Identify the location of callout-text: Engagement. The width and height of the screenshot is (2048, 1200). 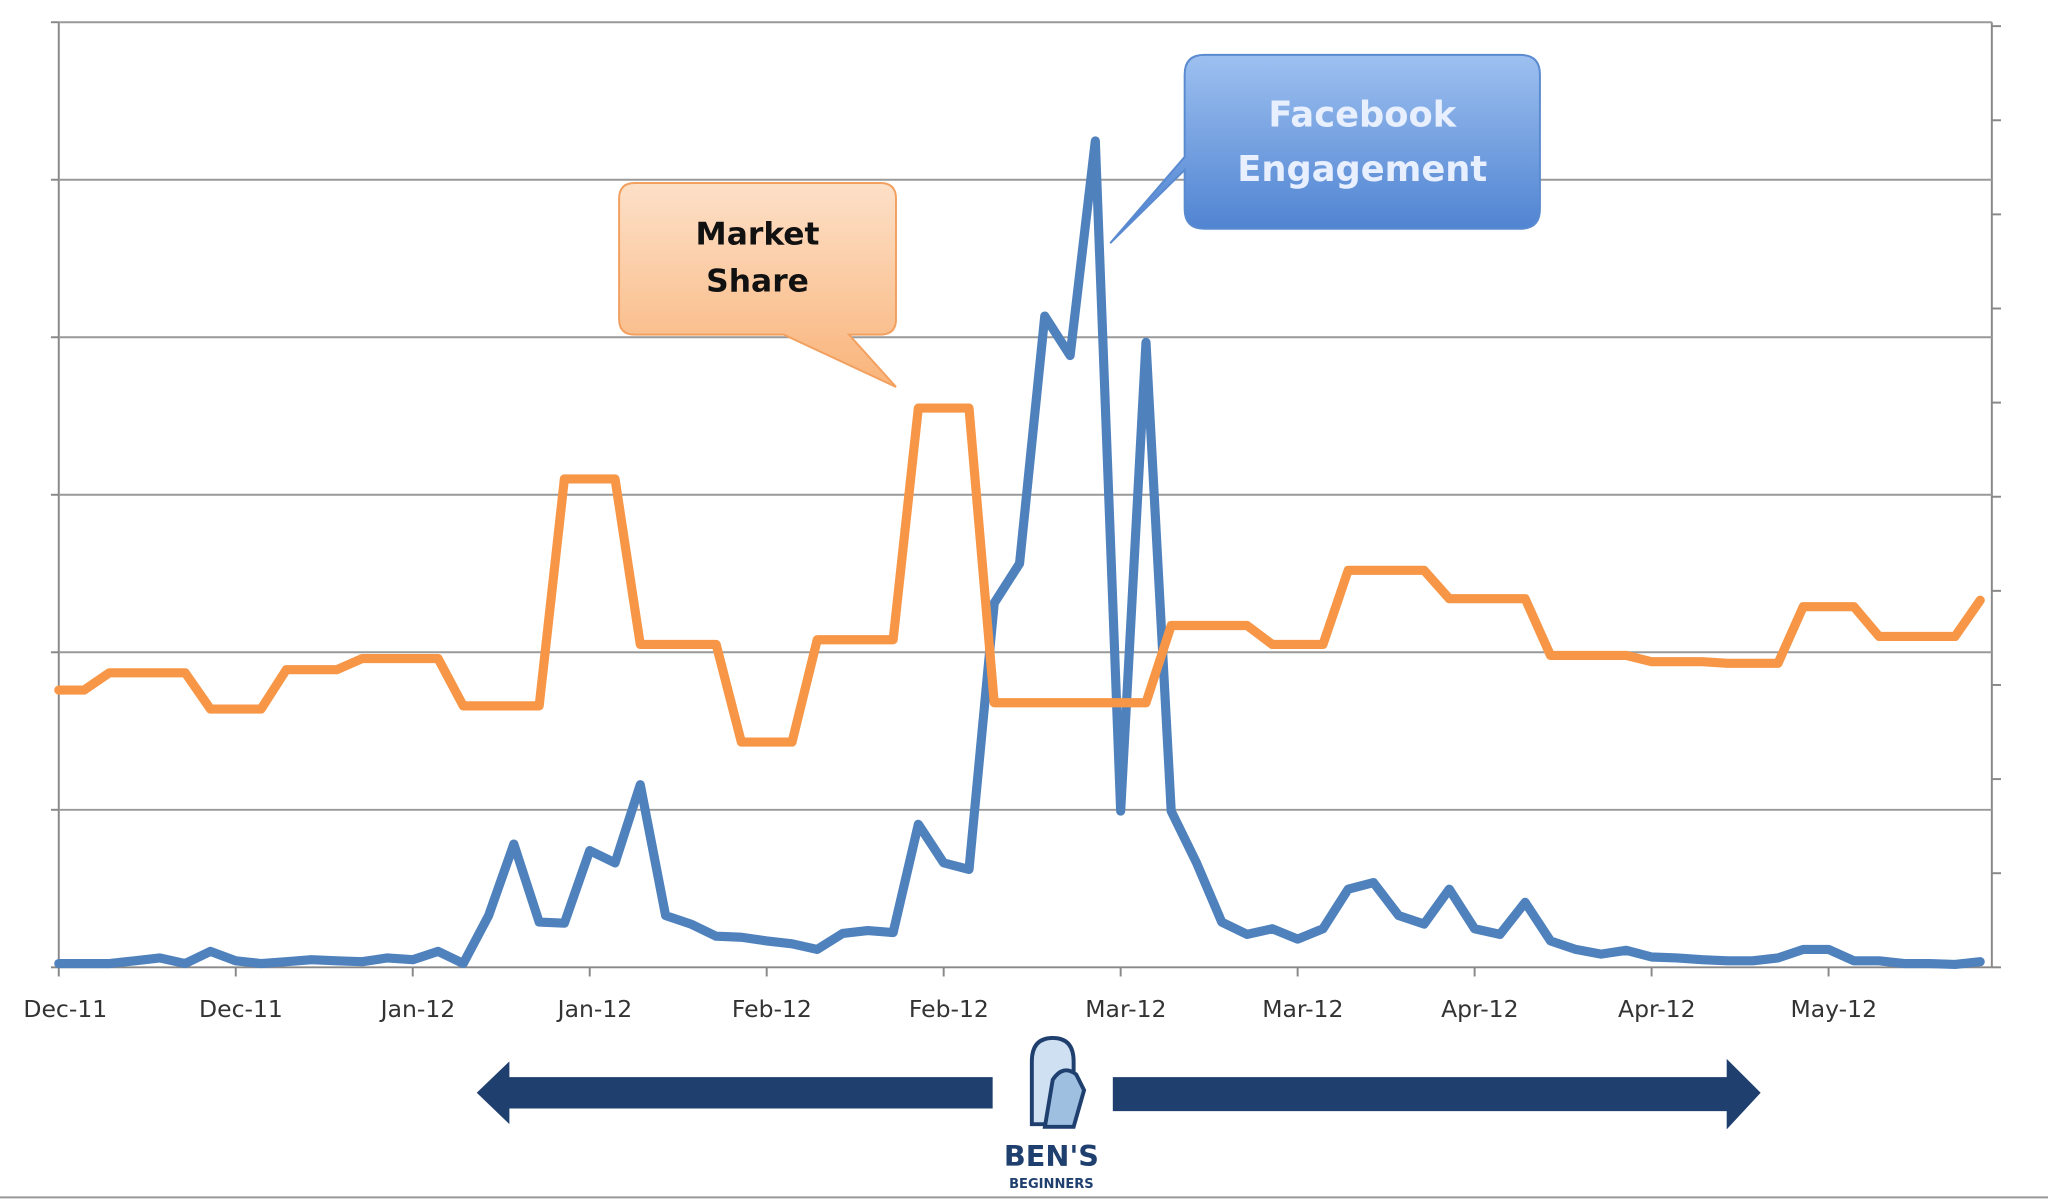
(1362, 169).